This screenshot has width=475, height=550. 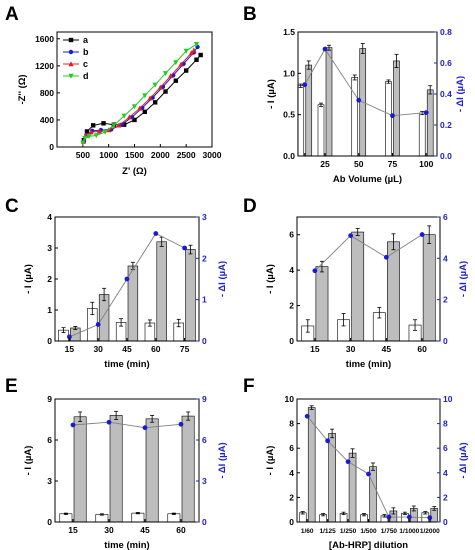 What do you see at coordinates (186, 155) in the screenshot?
I see `x-tick-label: 2500` at bounding box center [186, 155].